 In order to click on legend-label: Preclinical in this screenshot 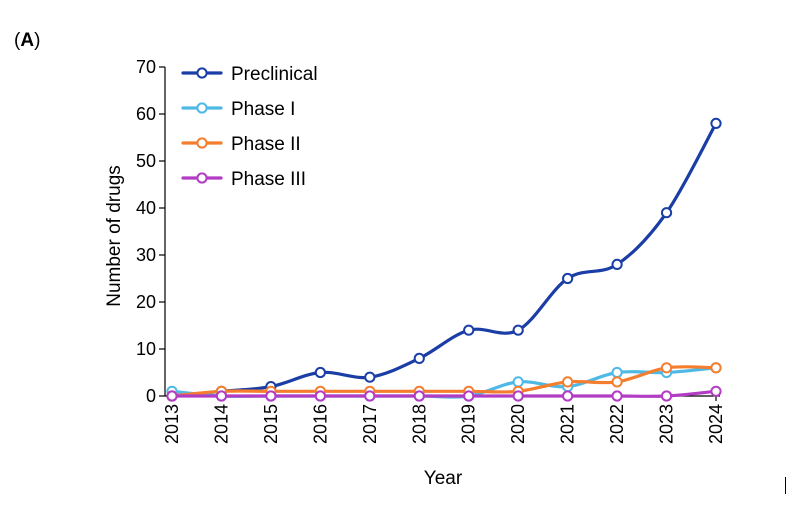, I will do `click(274, 74)`.